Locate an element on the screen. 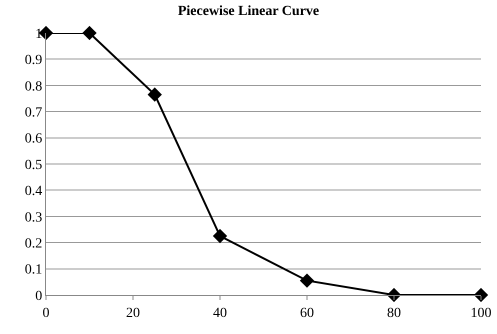 This screenshot has width=497, height=334. y-tick-label: 0.5 is located at coordinates (33, 165).